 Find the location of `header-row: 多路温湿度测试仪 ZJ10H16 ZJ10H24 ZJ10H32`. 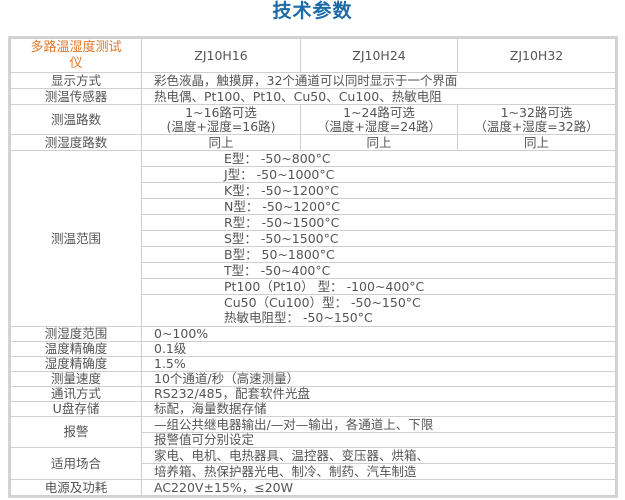

header-row: 多路温湿度测试仪 ZJ10H16 ZJ10H24 ZJ10H32 is located at coordinates (313, 55).